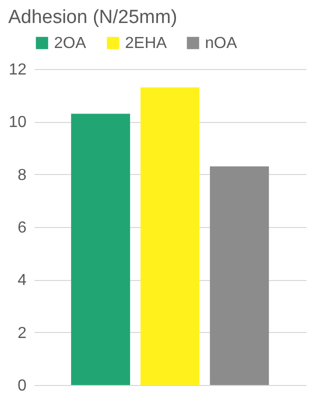 Image resolution: width=322 pixels, height=407 pixels. What do you see at coordinates (70, 43) in the screenshot?
I see `legend-label: 2OA` at bounding box center [70, 43].